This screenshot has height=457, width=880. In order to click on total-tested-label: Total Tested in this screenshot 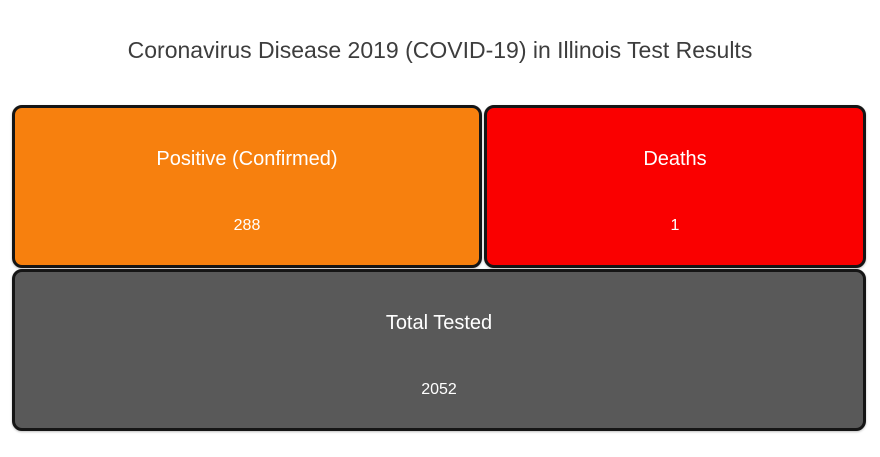, I will do `click(439, 323)`.